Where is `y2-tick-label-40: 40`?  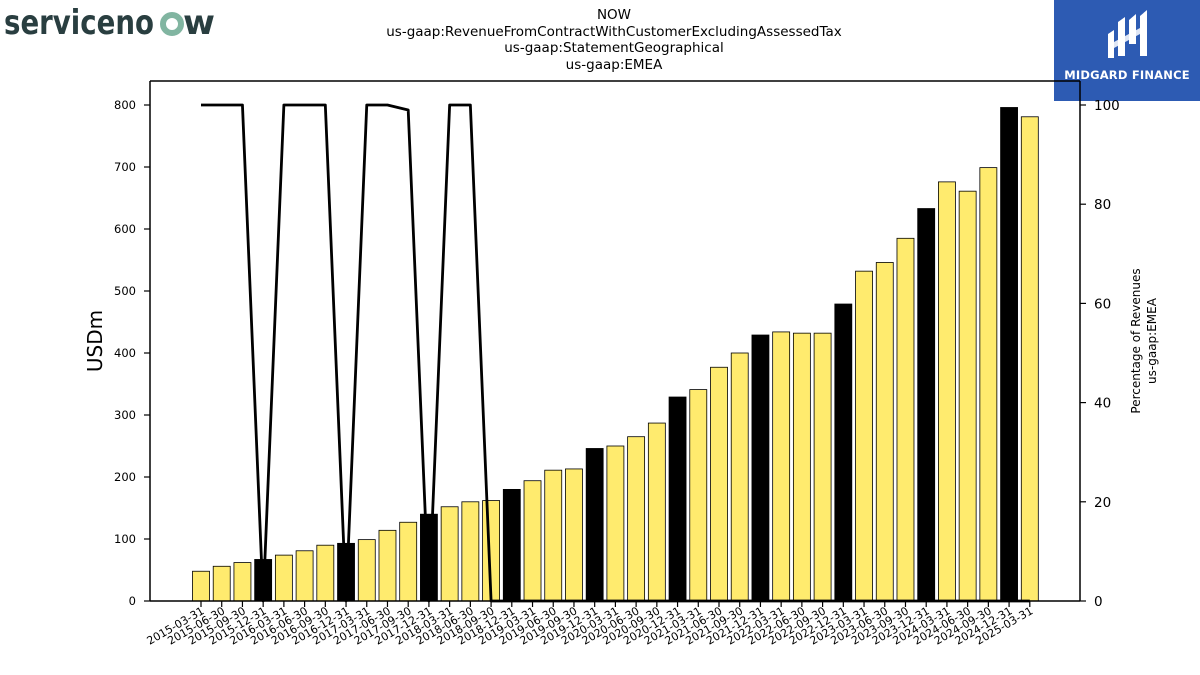 y2-tick-label-40: 40 is located at coordinates (1102, 404).